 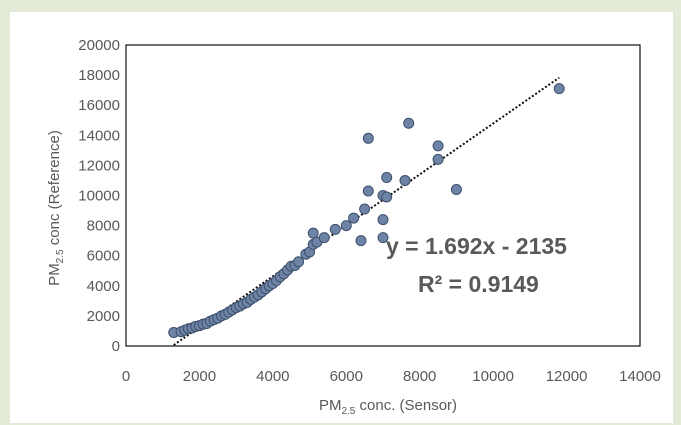 I want to click on y-tick-label: 6000, so click(x=103, y=256).